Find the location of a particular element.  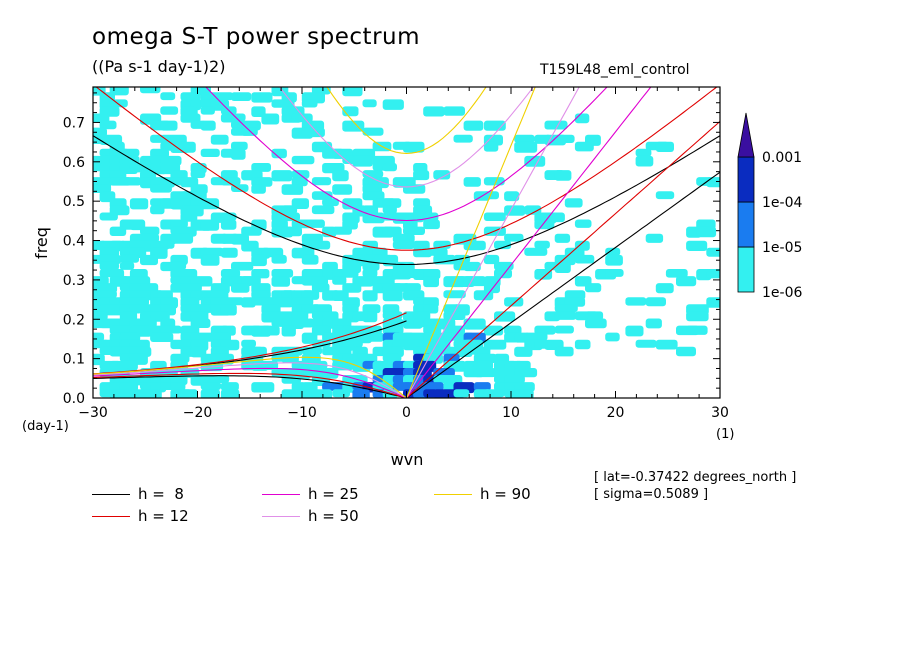

gravity-wave-h50 is located at coordinates (406, 137).